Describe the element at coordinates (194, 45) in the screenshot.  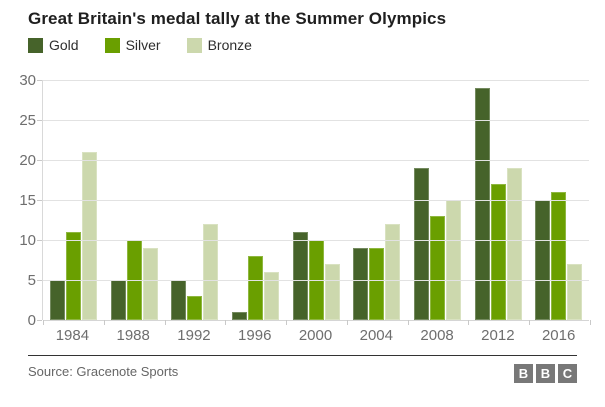
I see `legend-swatch-bronze` at that location.